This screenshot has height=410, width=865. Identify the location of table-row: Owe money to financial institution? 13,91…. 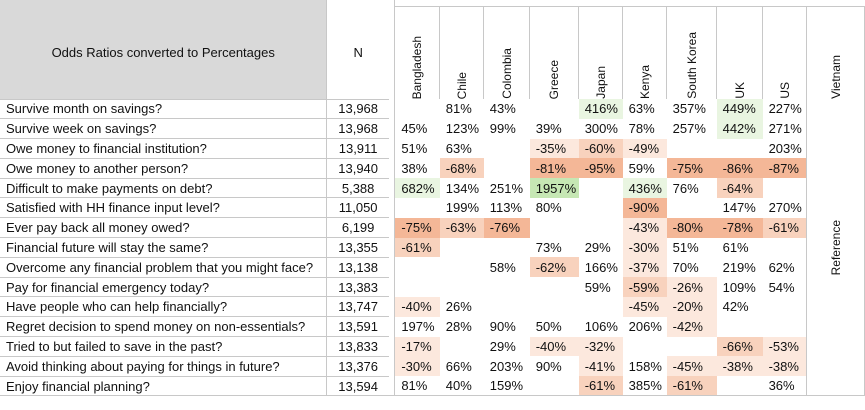
(432, 148).